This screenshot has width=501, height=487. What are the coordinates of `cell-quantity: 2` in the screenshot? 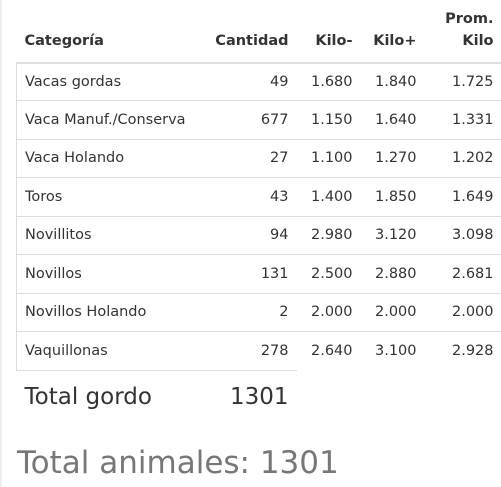 It's located at (251, 312).